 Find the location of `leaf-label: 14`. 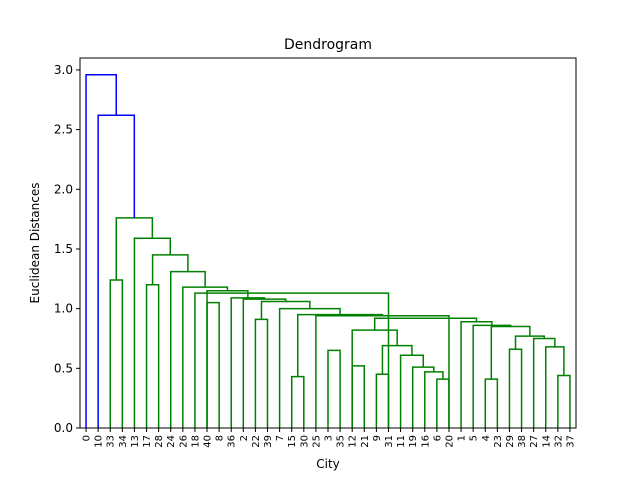

leaf-label: 14 is located at coordinates (546, 441).